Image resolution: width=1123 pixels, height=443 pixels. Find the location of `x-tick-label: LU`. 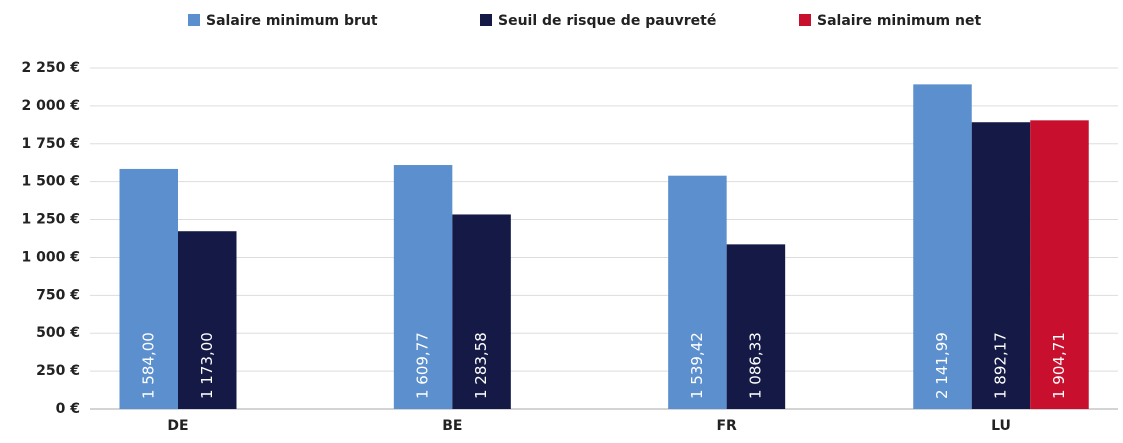

x-tick-label: LU is located at coordinates (1001, 426).